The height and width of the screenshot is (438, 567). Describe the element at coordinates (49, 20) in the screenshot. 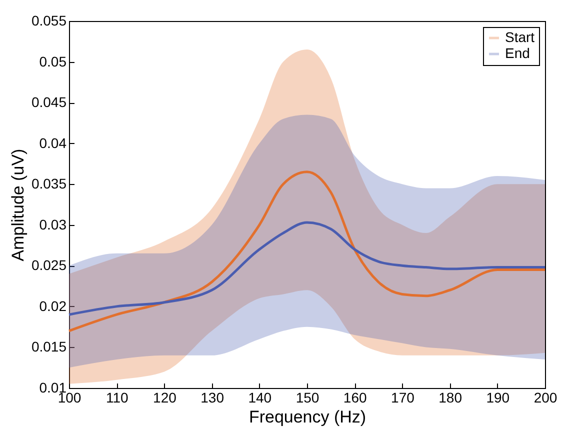

I see `y-tick-label: 0.055` at that location.